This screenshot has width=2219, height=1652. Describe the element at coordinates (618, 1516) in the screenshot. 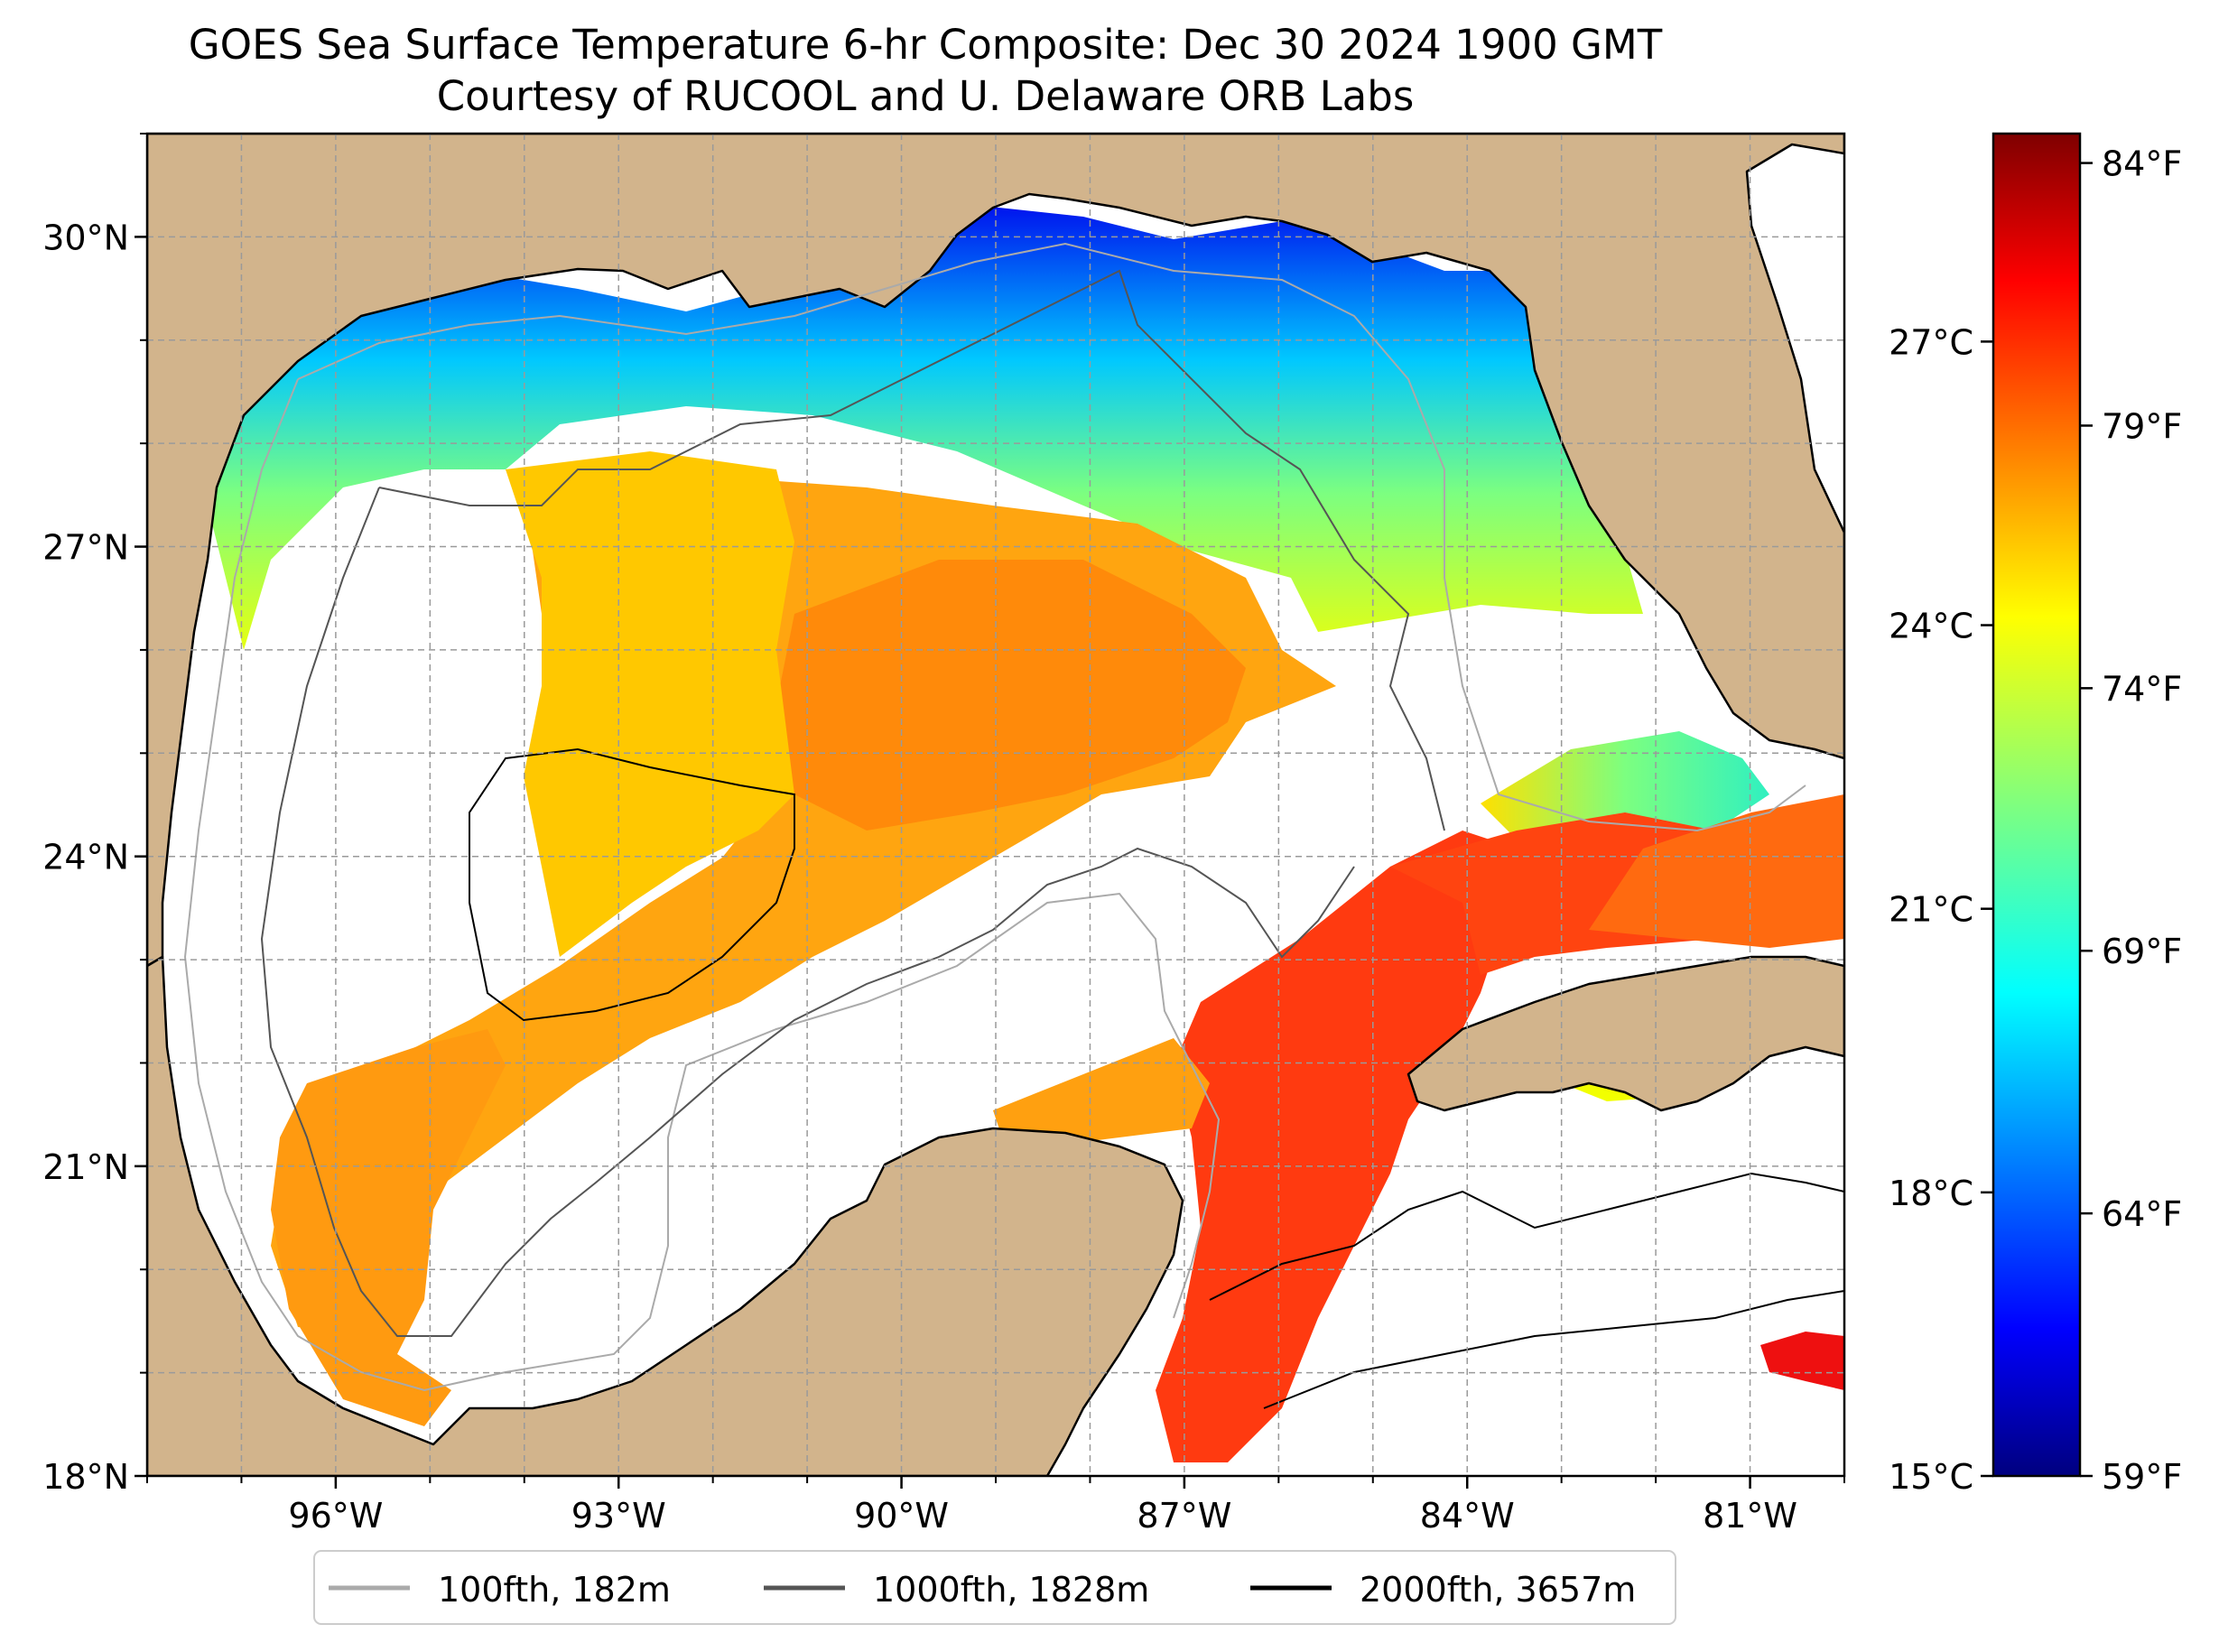

I see `lon-tick-label: 93°W` at that location.